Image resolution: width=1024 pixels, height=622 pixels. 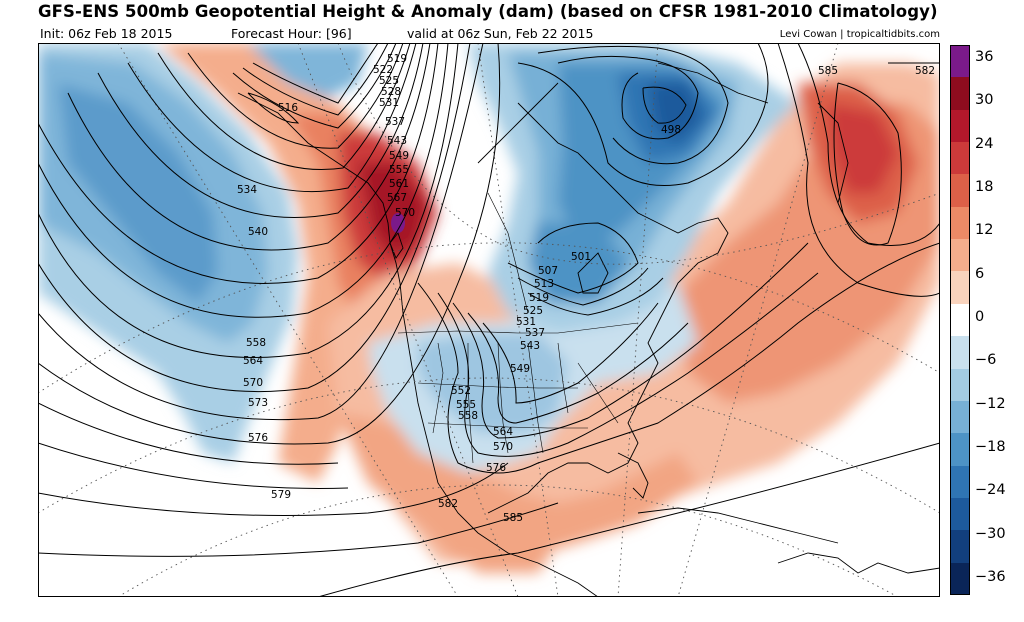 What do you see at coordinates (980, 317) in the screenshot?
I see `colorbar-tick-label: 0` at bounding box center [980, 317].